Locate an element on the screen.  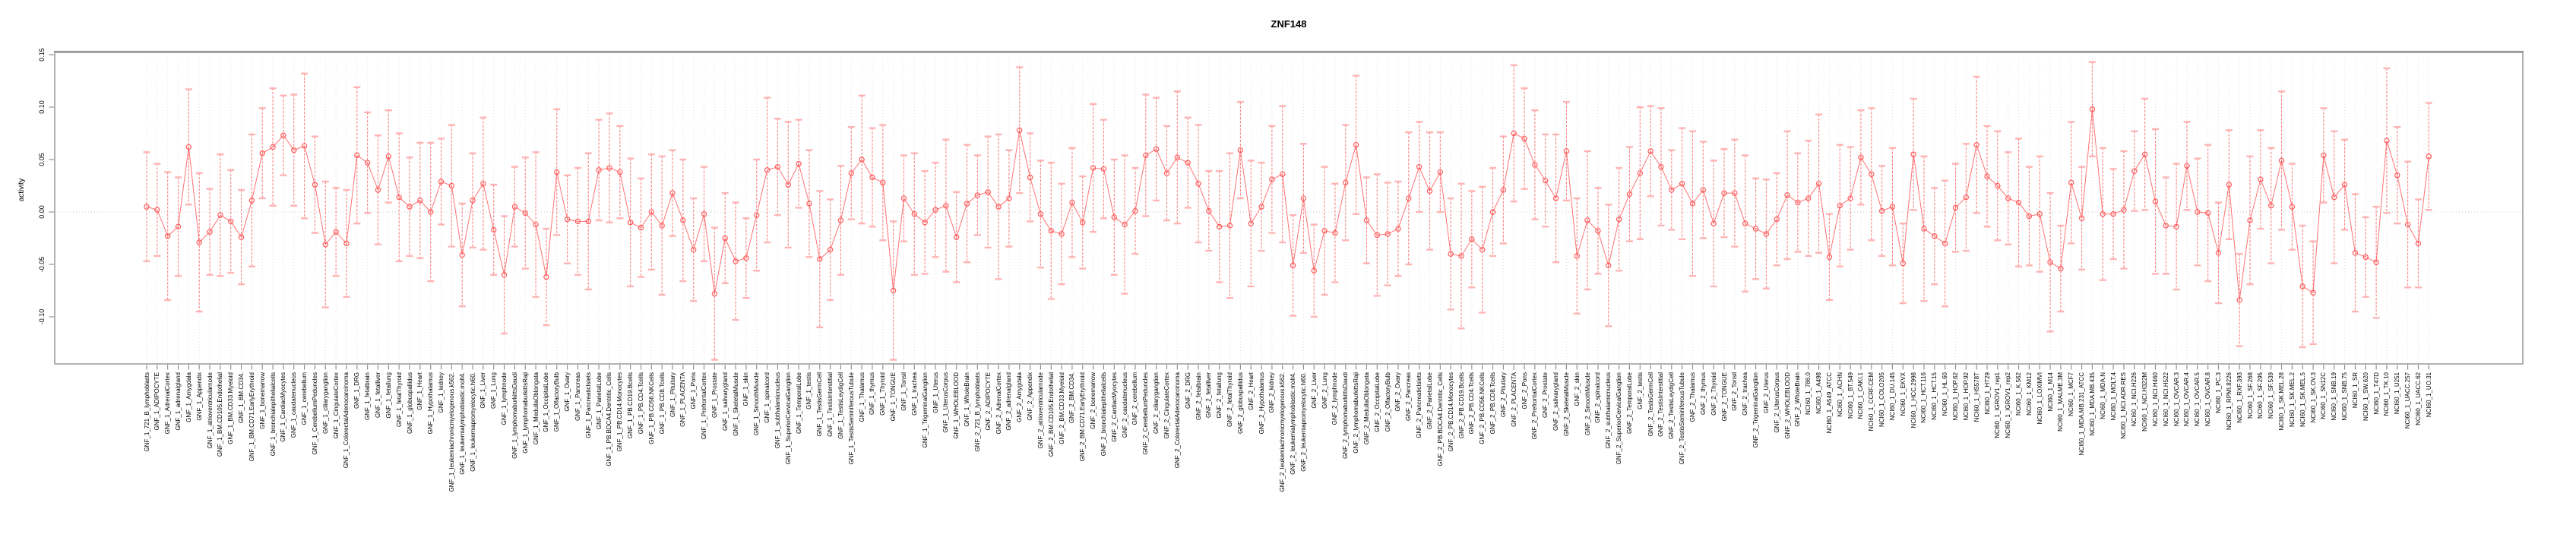
x-tick-label: GNF_2_Heart is located at coordinates (1251, 391).